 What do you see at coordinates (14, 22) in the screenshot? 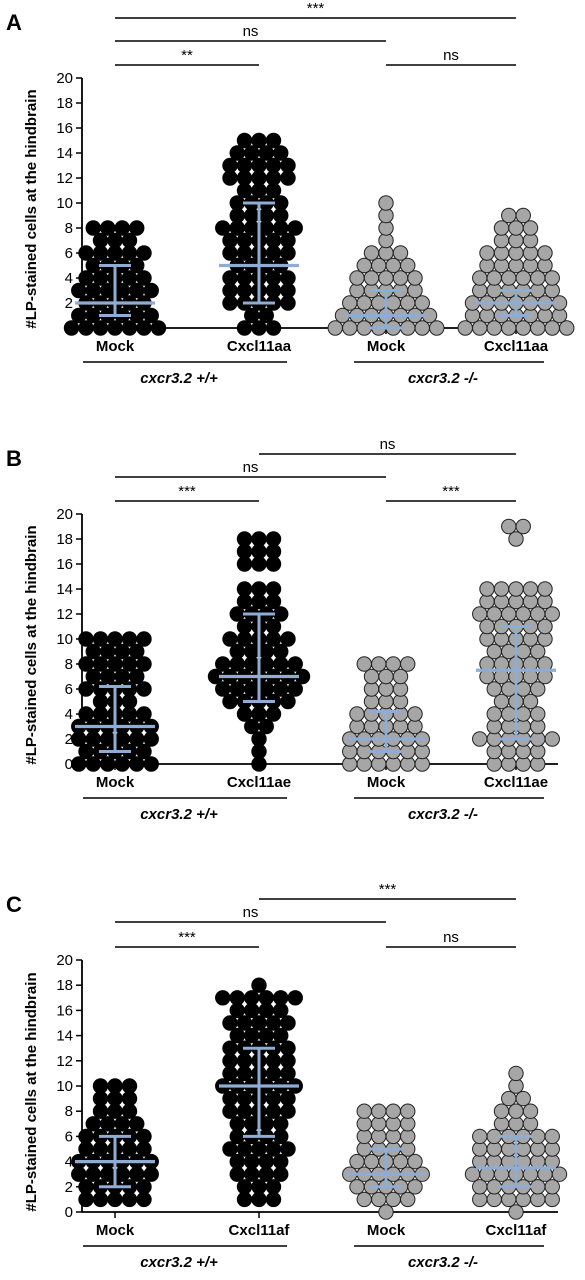
I see `panel-letter: A` at bounding box center [14, 22].